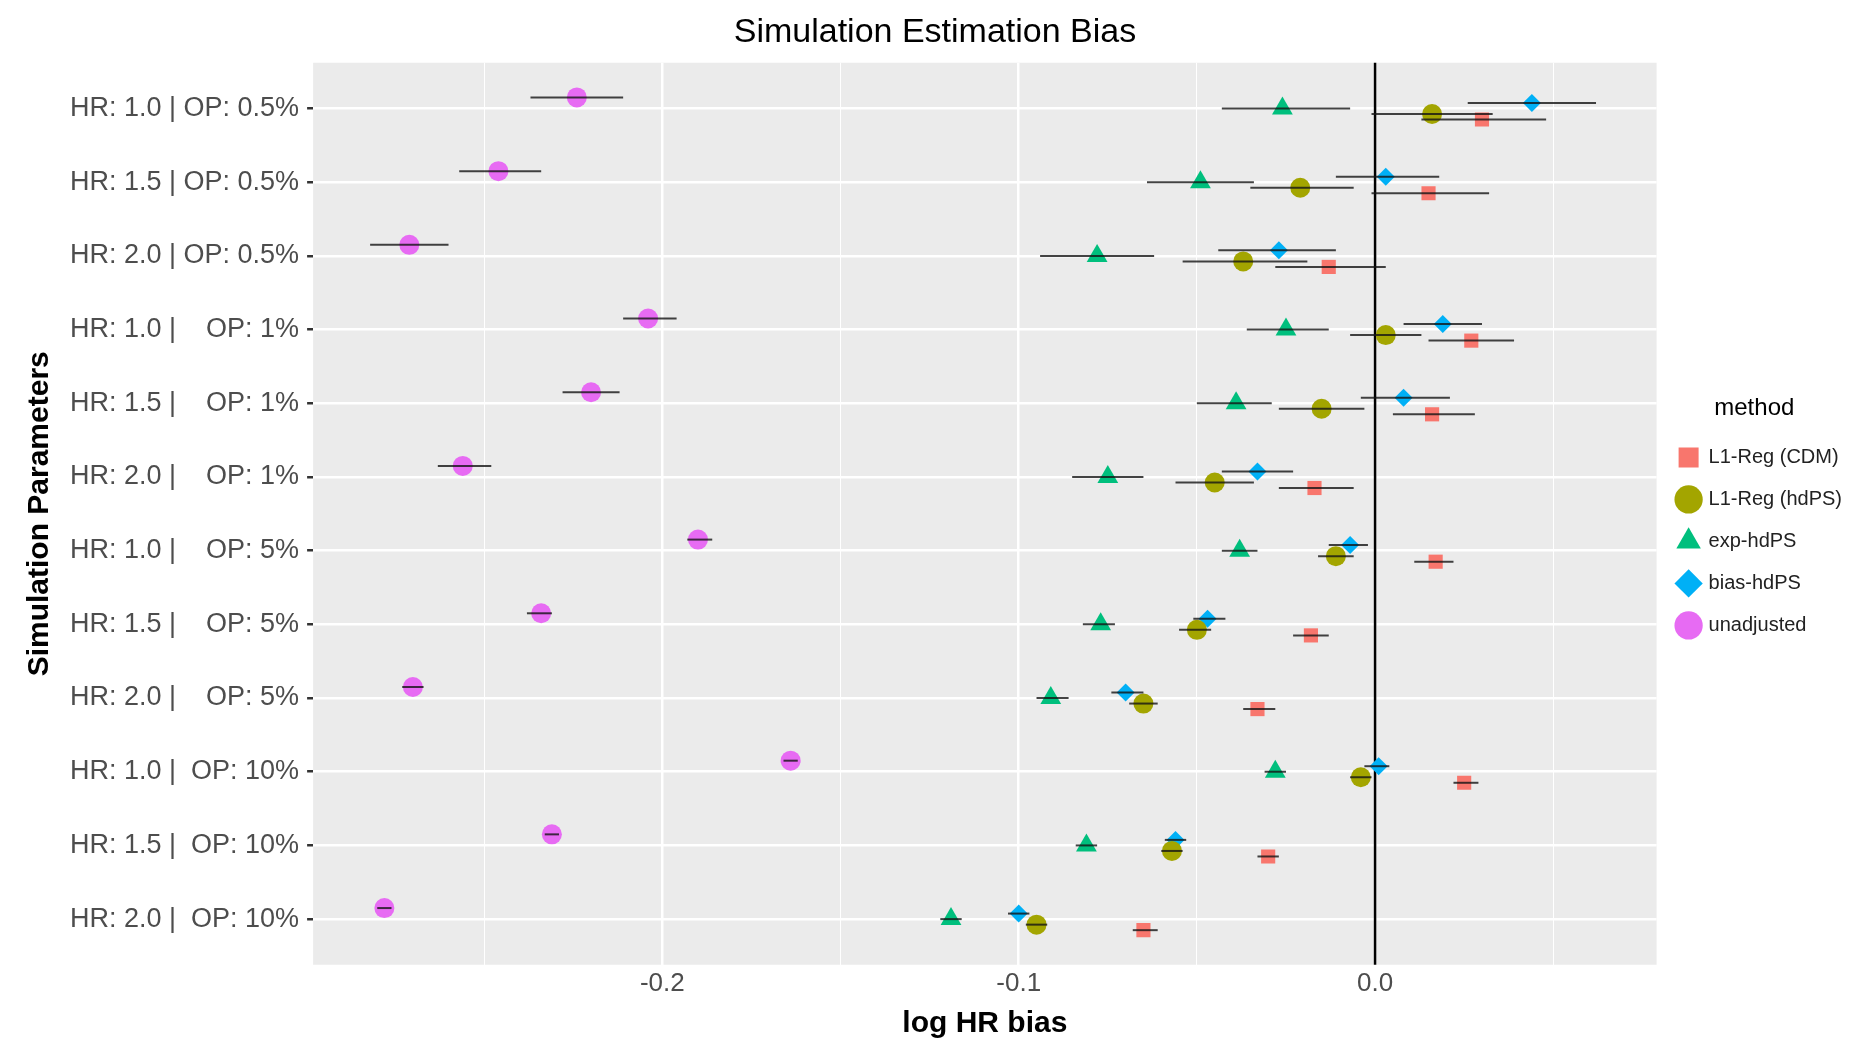 Image resolution: width=1870 pixels, height=1054 pixels. What do you see at coordinates (1752, 539) in the screenshot?
I see `legend-label: exp-hdPS` at bounding box center [1752, 539].